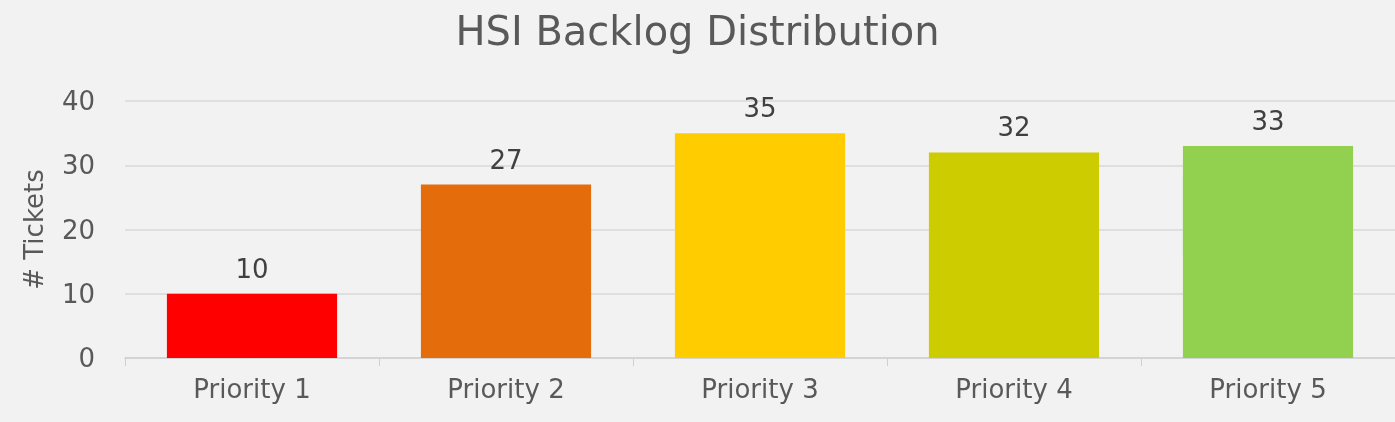  Describe the element at coordinates (34, 229) in the screenshot. I see `y-axis-title: # Tickets` at that location.